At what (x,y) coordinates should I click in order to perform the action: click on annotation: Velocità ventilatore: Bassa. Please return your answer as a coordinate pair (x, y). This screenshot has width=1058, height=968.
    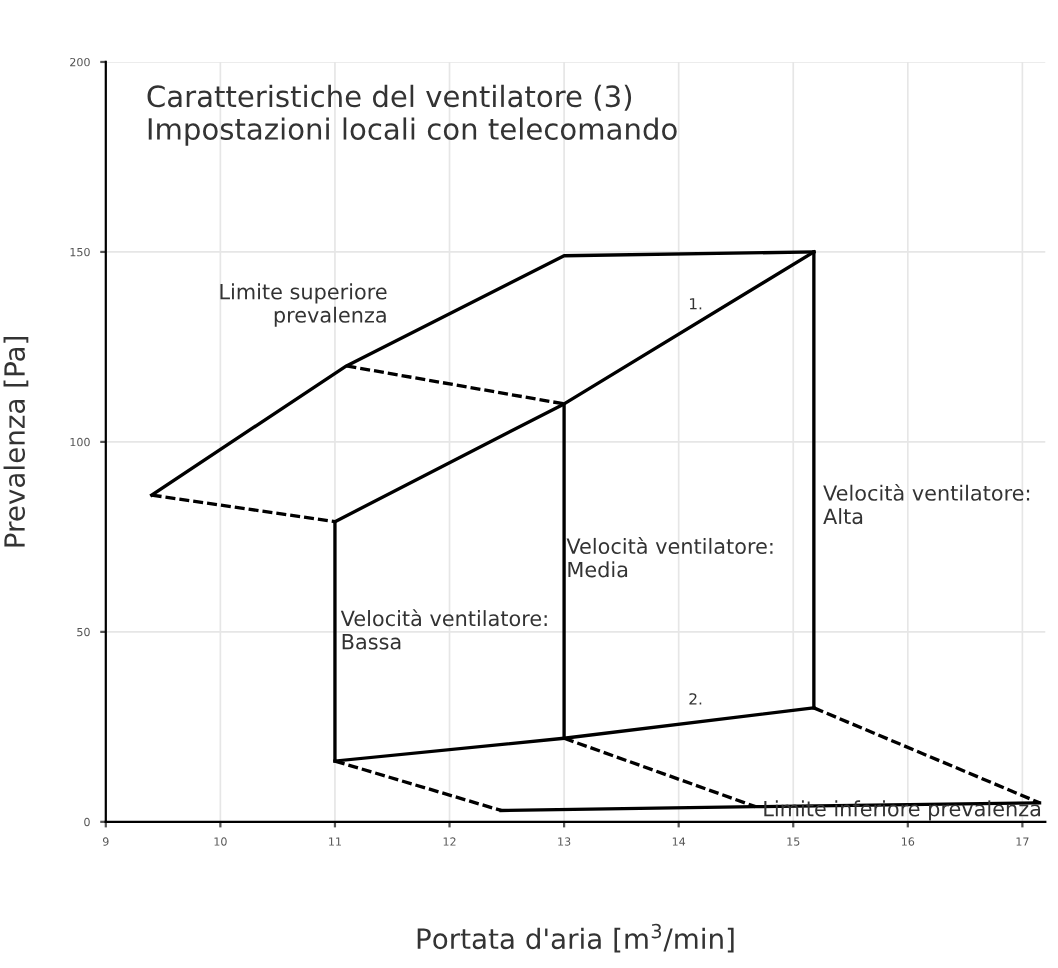
    Looking at the image, I should click on (443, 629).